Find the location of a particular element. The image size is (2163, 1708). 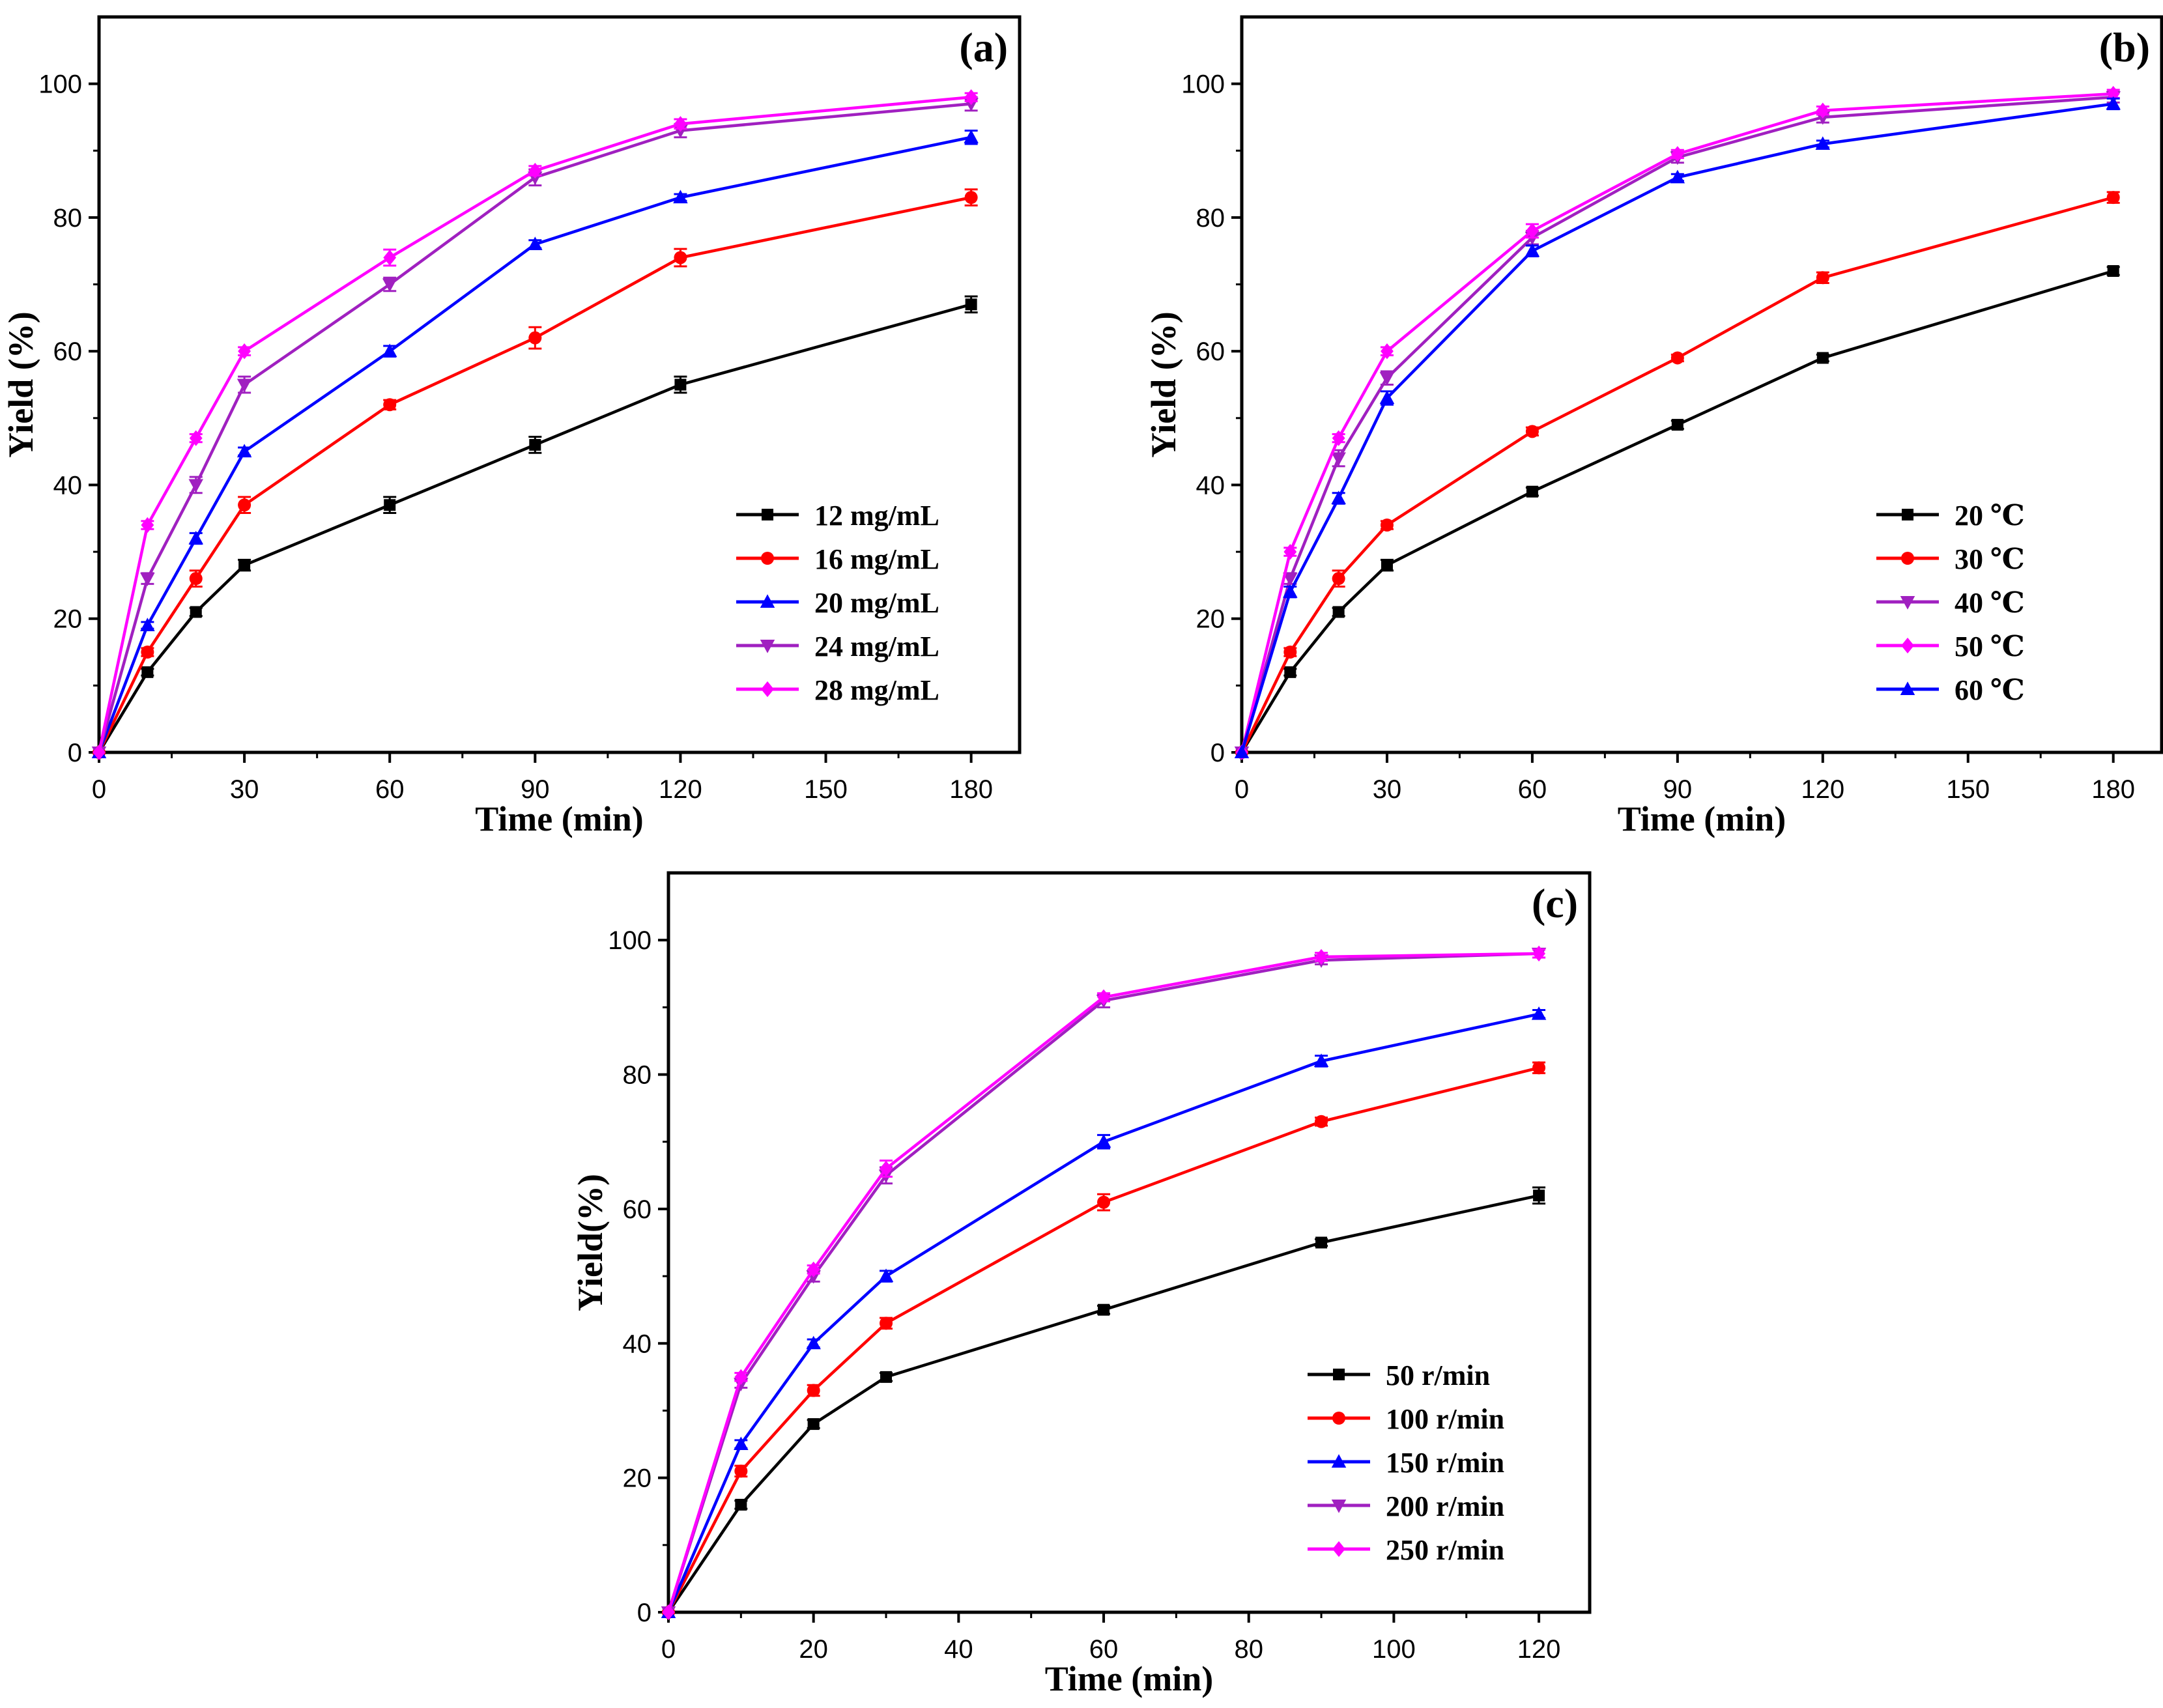

x-tick-label: 0 is located at coordinates (669, 1649).